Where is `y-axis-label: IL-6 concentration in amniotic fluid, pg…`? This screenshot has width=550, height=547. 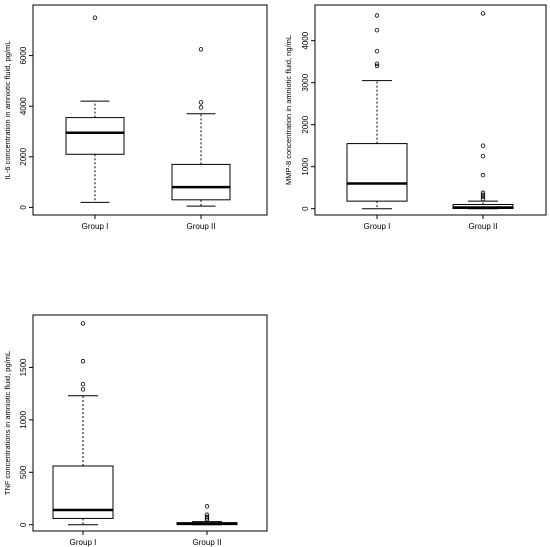
y-axis-label: IL-6 concentration in amniotic fluid, pg… is located at coordinates (7, 110).